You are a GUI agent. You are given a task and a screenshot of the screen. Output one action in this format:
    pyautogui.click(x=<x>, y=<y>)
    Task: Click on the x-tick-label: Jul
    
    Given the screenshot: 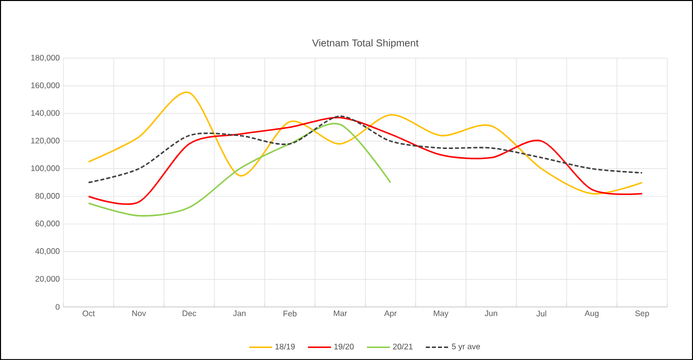 What is the action you would take?
    pyautogui.click(x=541, y=313)
    